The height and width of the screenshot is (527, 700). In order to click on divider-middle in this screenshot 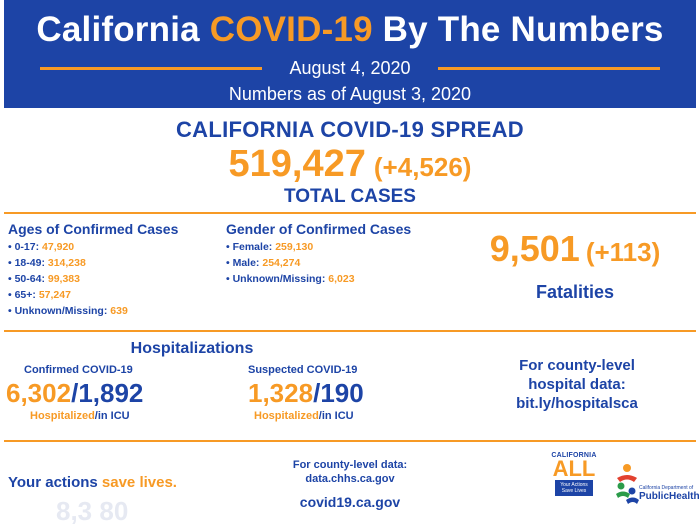, I will do `click(350, 331)`.